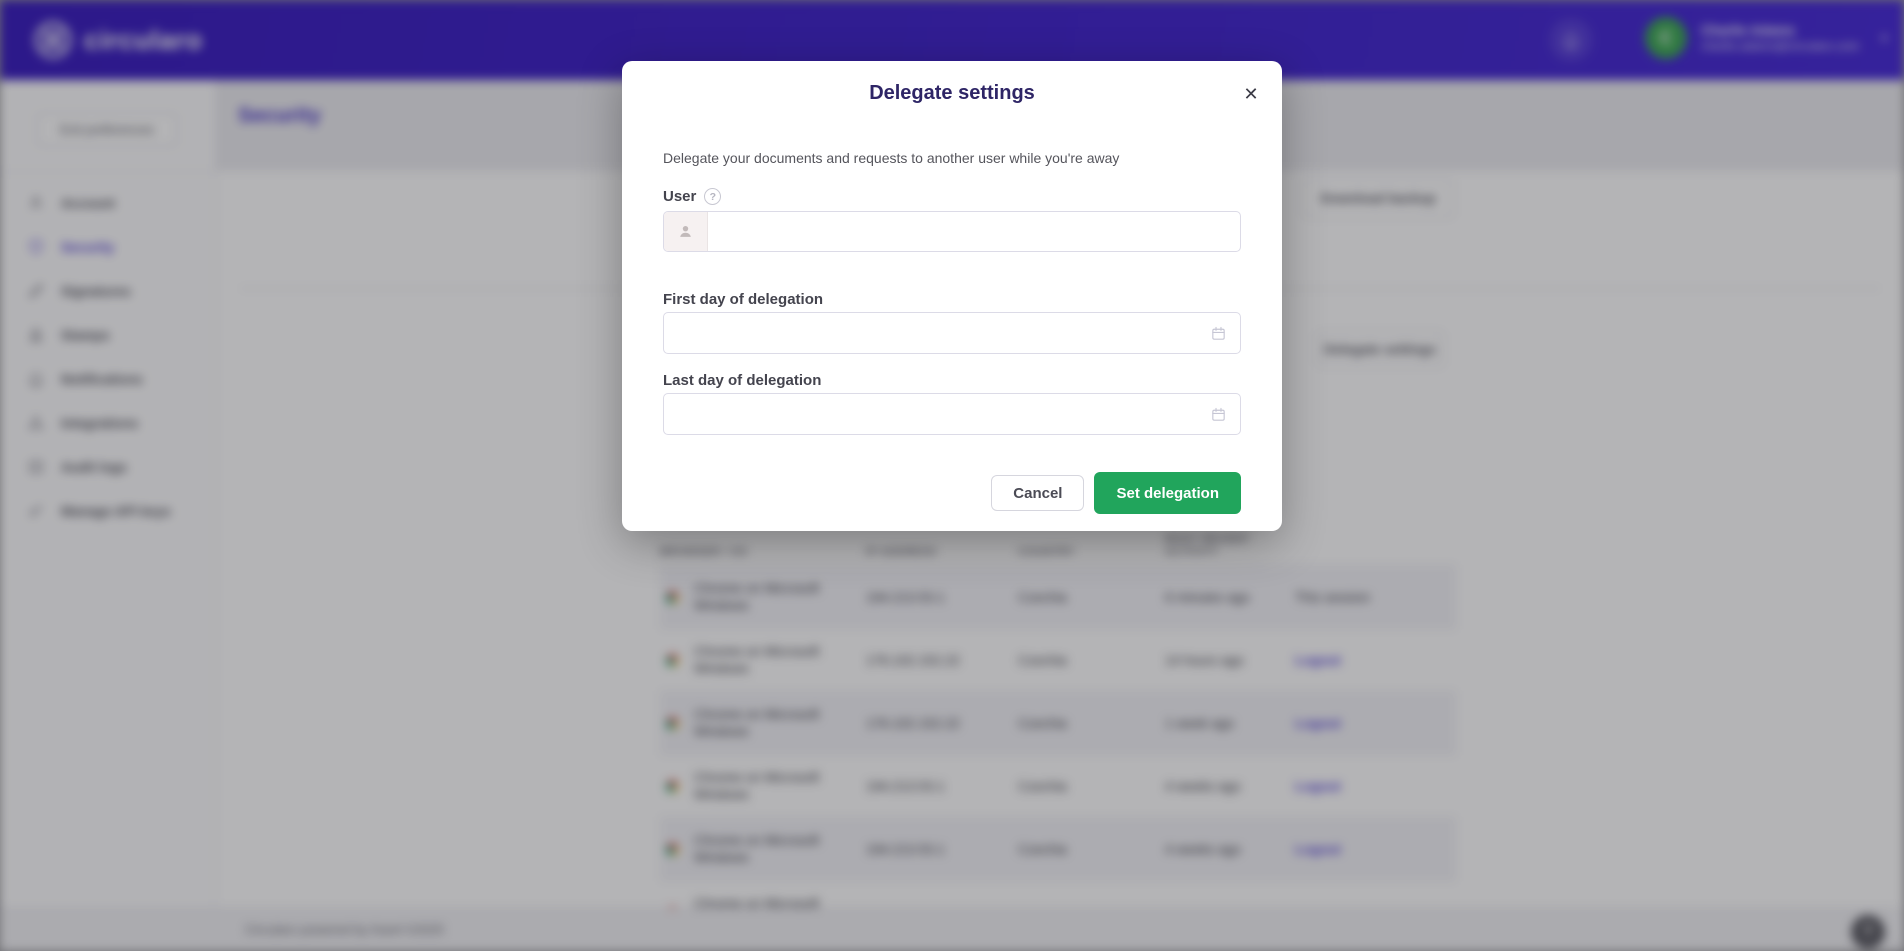 The width and height of the screenshot is (1904, 951). I want to click on notifications-button, so click(1571, 40).